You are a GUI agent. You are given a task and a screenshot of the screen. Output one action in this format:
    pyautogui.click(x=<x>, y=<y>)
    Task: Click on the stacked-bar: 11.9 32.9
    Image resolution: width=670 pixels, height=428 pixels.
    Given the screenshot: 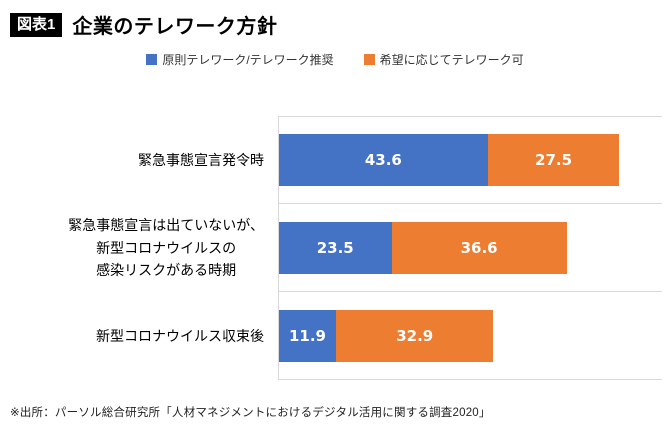 What is the action you would take?
    pyautogui.click(x=470, y=335)
    